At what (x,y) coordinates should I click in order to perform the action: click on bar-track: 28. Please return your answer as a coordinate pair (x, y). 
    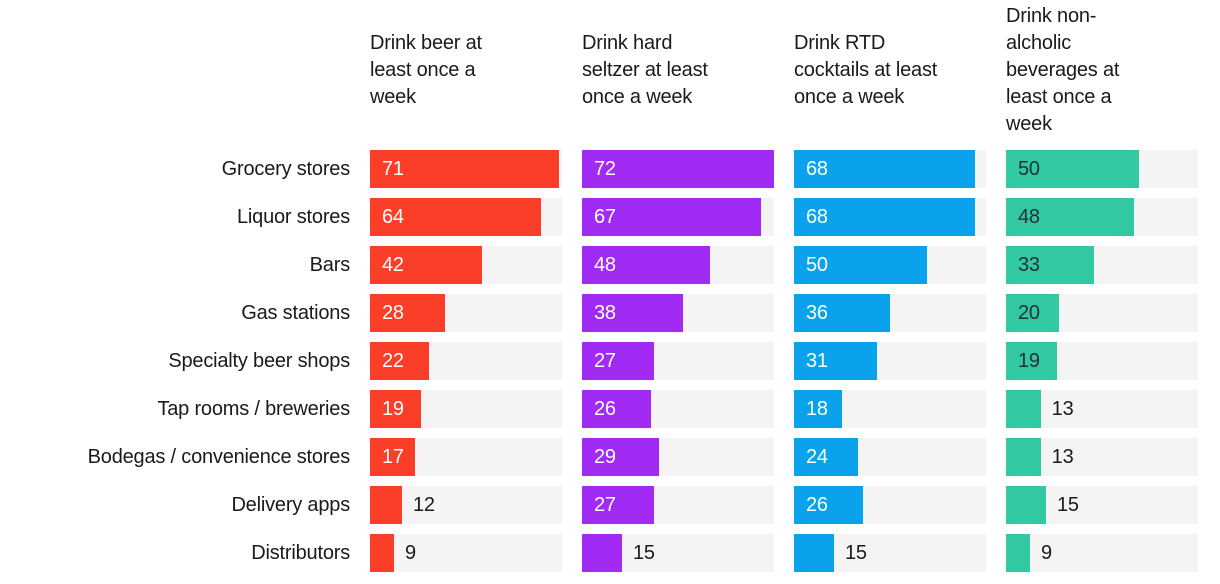
    Looking at the image, I should click on (466, 313).